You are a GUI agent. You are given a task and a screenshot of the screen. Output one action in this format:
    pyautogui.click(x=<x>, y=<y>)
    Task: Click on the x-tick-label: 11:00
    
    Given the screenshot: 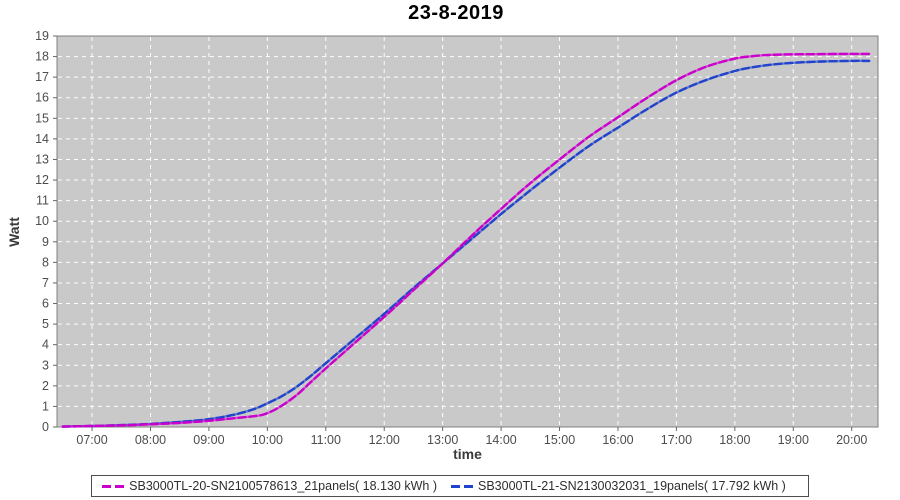 What is the action you would take?
    pyautogui.click(x=326, y=440)
    